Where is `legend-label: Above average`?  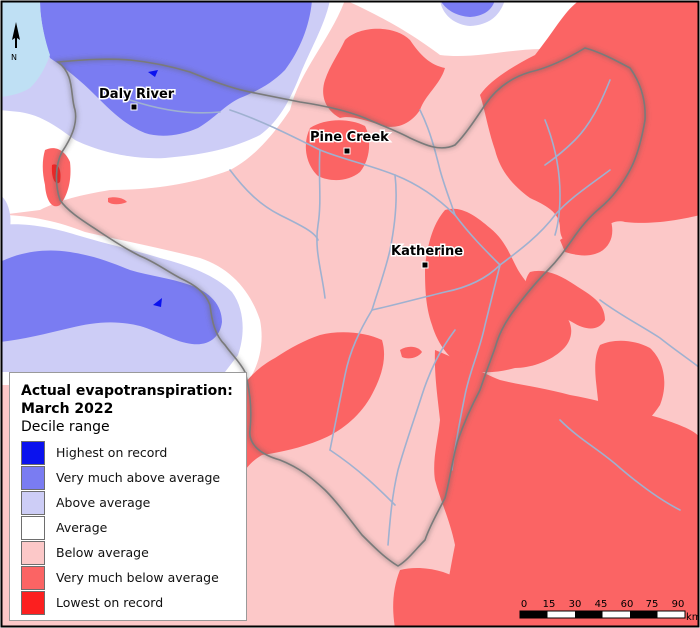
legend-label: Above average is located at coordinates (103, 502).